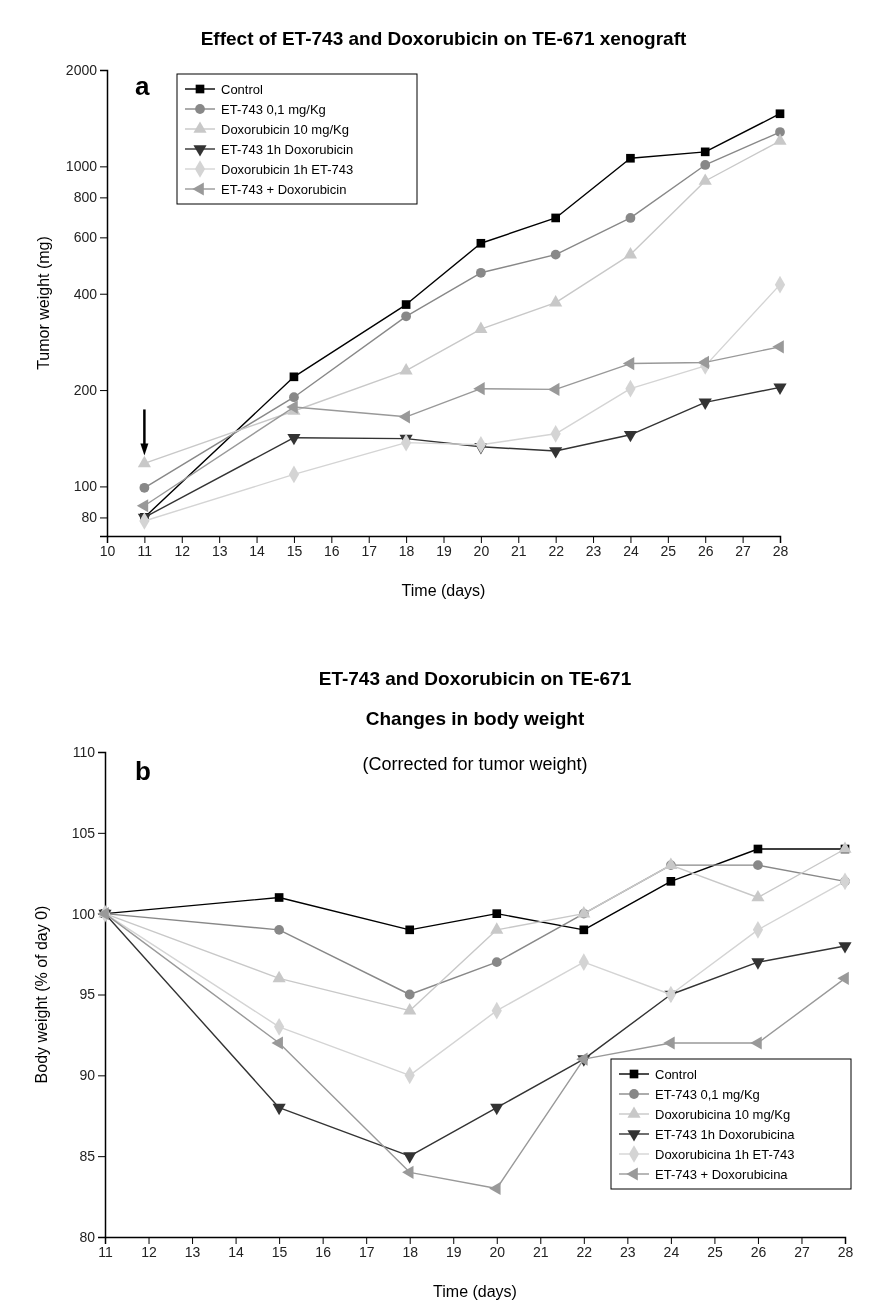  What do you see at coordinates (725, 1134) in the screenshot?
I see `legend-label: ET-743 1h Doxorubicina` at bounding box center [725, 1134].